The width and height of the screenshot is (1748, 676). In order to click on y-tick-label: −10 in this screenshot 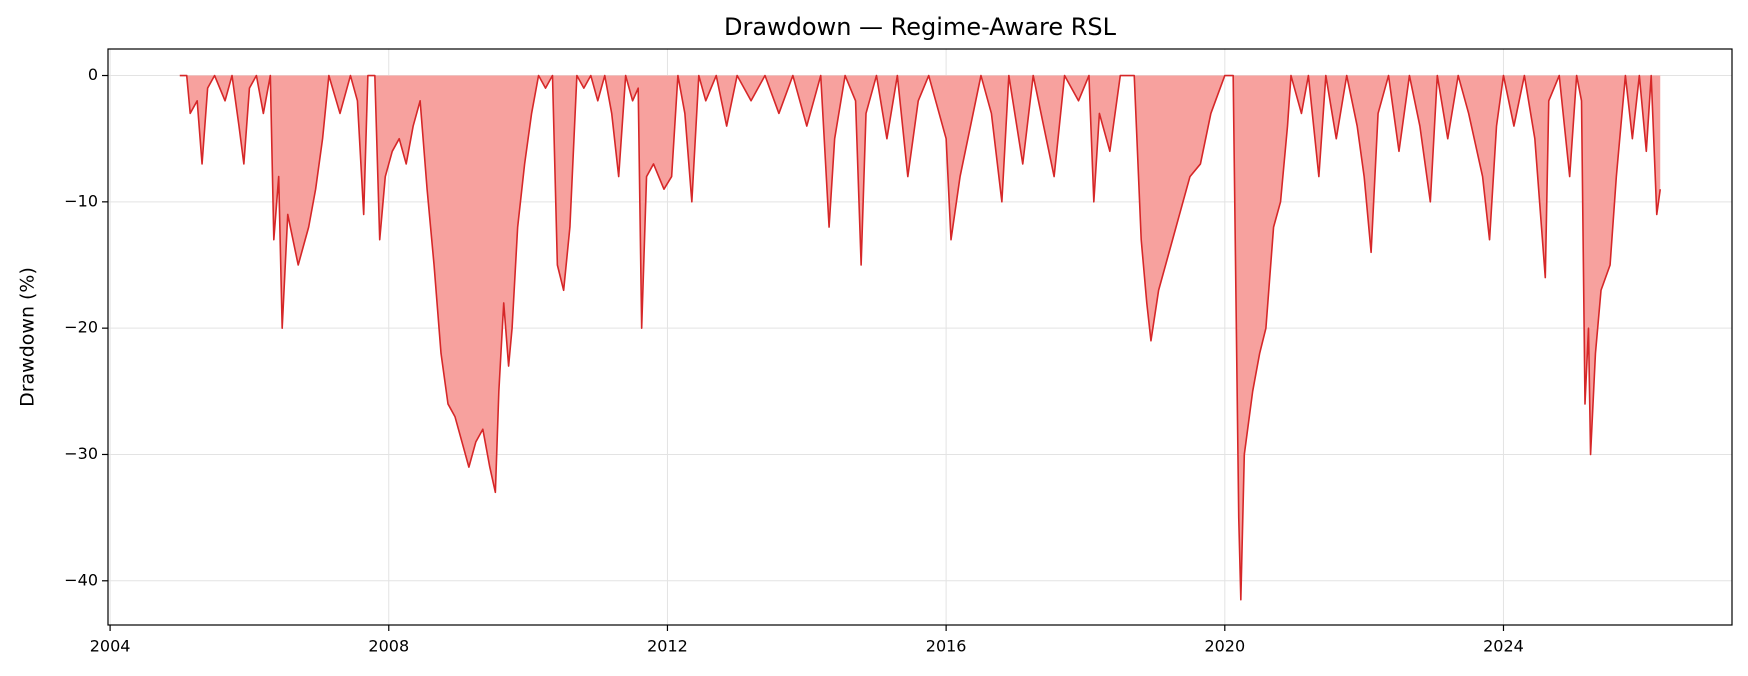, I will do `click(81, 200)`.